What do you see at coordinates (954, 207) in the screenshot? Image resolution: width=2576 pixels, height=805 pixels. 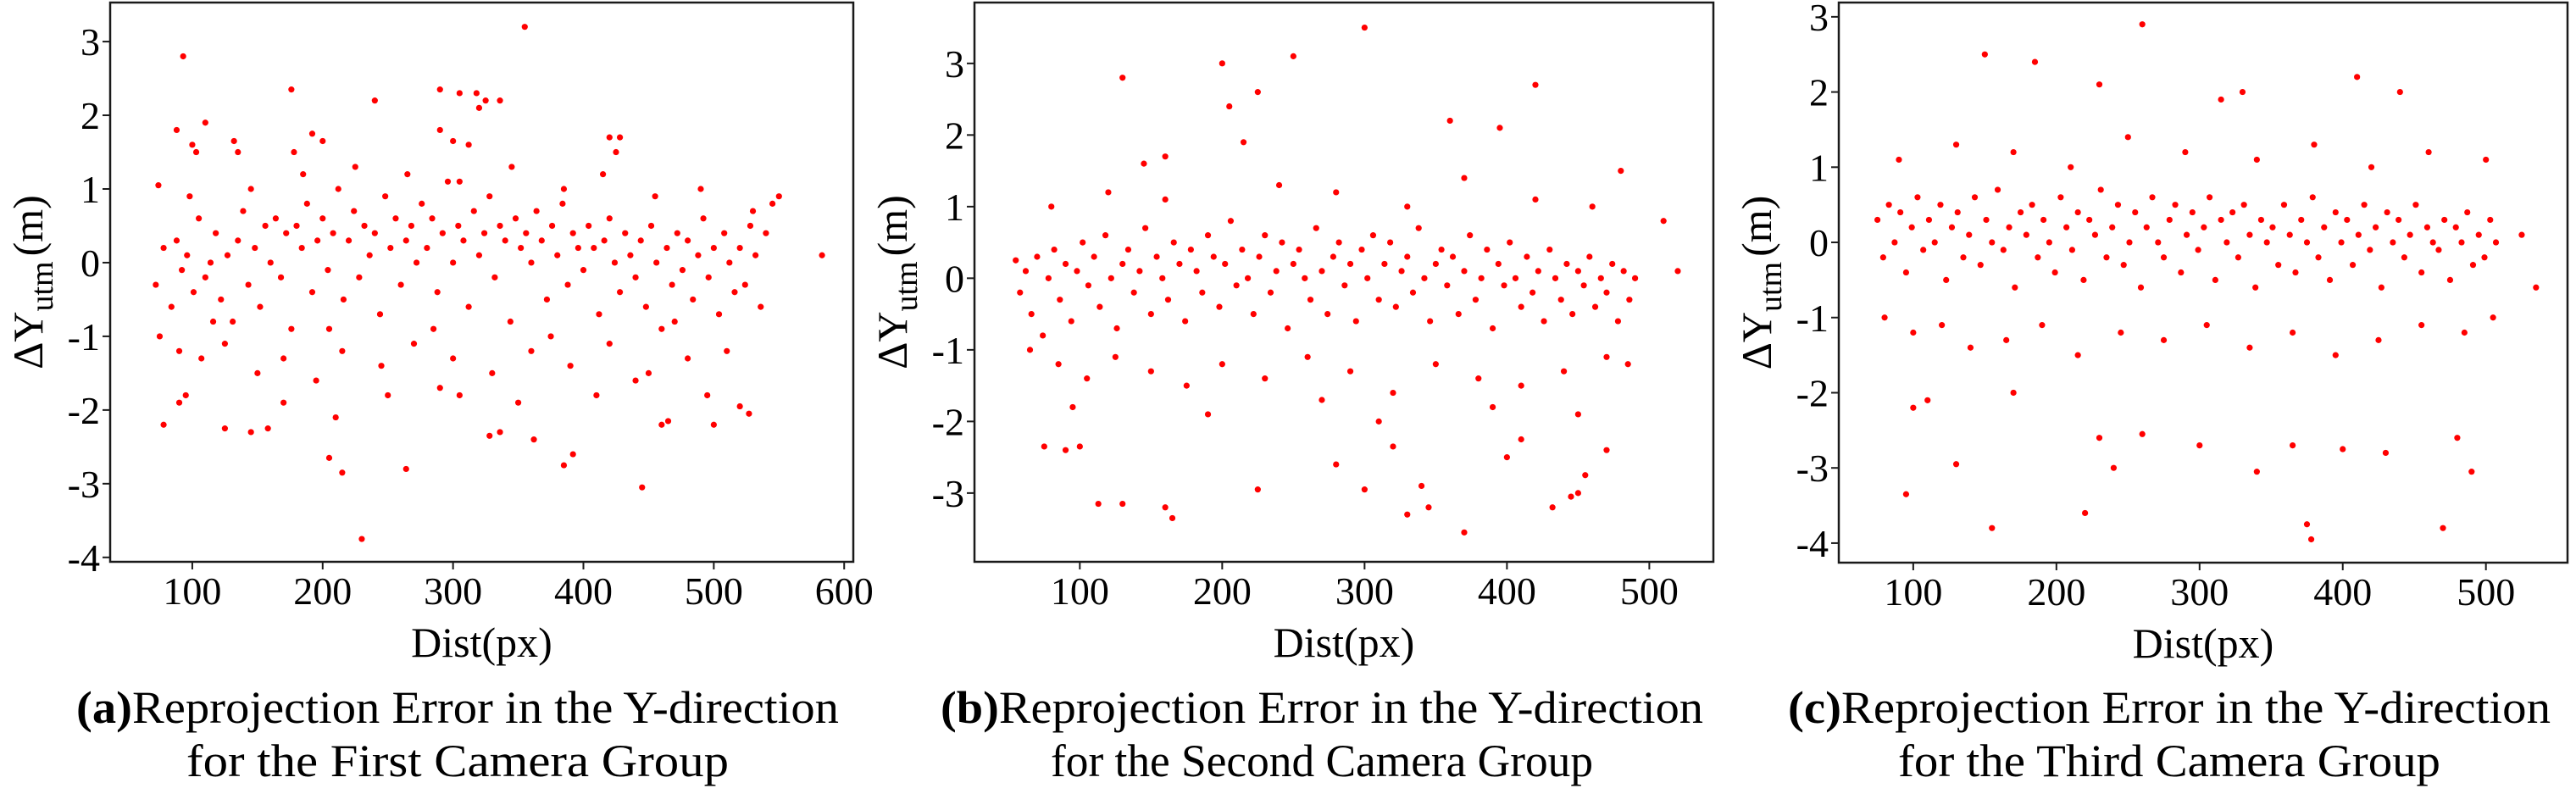 I see `y-tick-label: 1` at bounding box center [954, 207].